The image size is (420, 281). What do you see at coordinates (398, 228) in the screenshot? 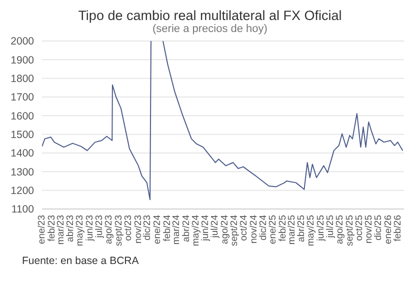
I see `x-tick-label: feb/26` at bounding box center [398, 228].